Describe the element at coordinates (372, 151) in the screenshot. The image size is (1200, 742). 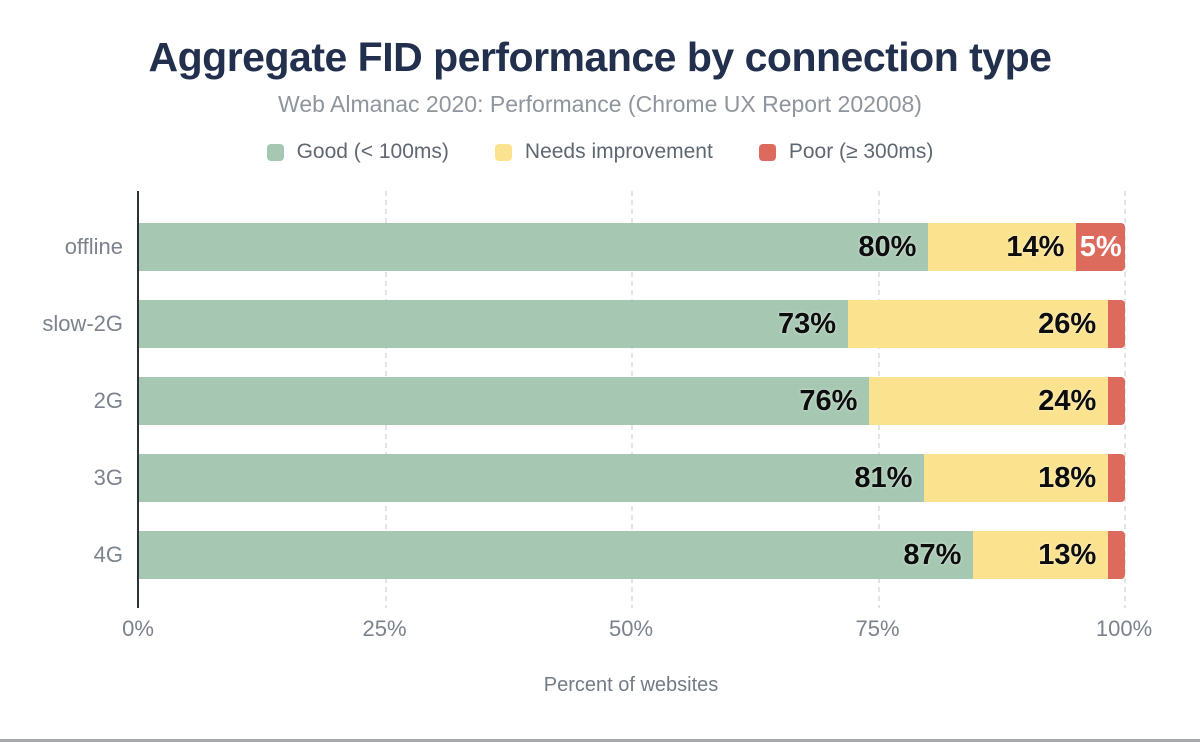
I see `legend-label: Good (< 100ms)` at that location.